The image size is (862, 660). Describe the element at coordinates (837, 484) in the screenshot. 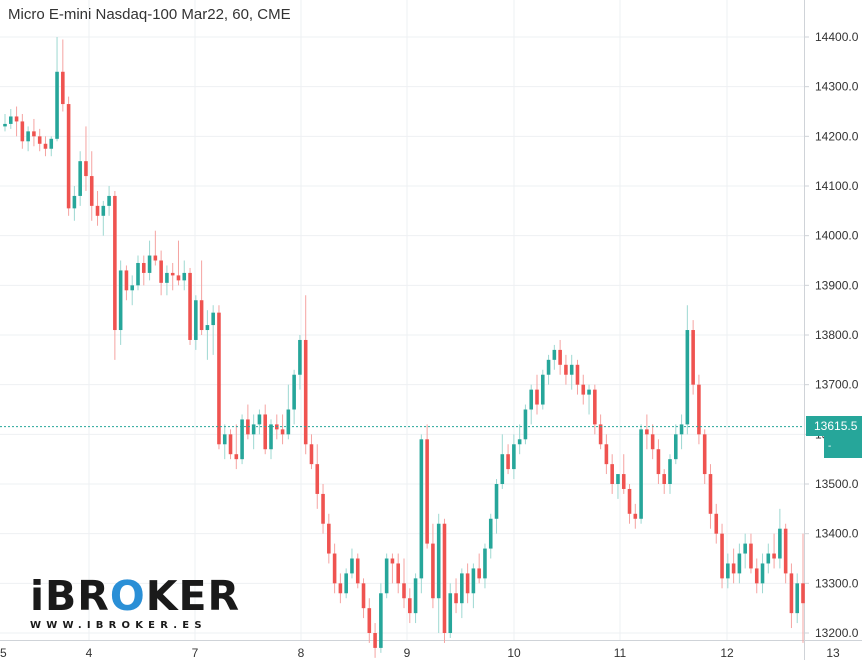

I see `y-tick-label: 13500.0` at that location.